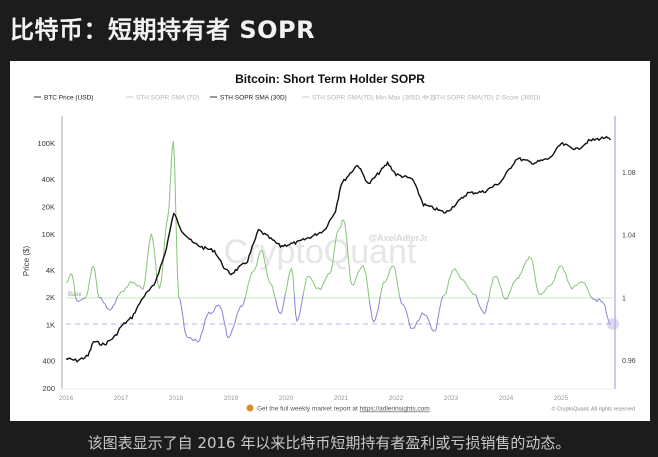 The image size is (658, 457). Describe the element at coordinates (163, 30) in the screenshot. I see `page-heading: 比特币：短期持有者 SOPR` at that location.